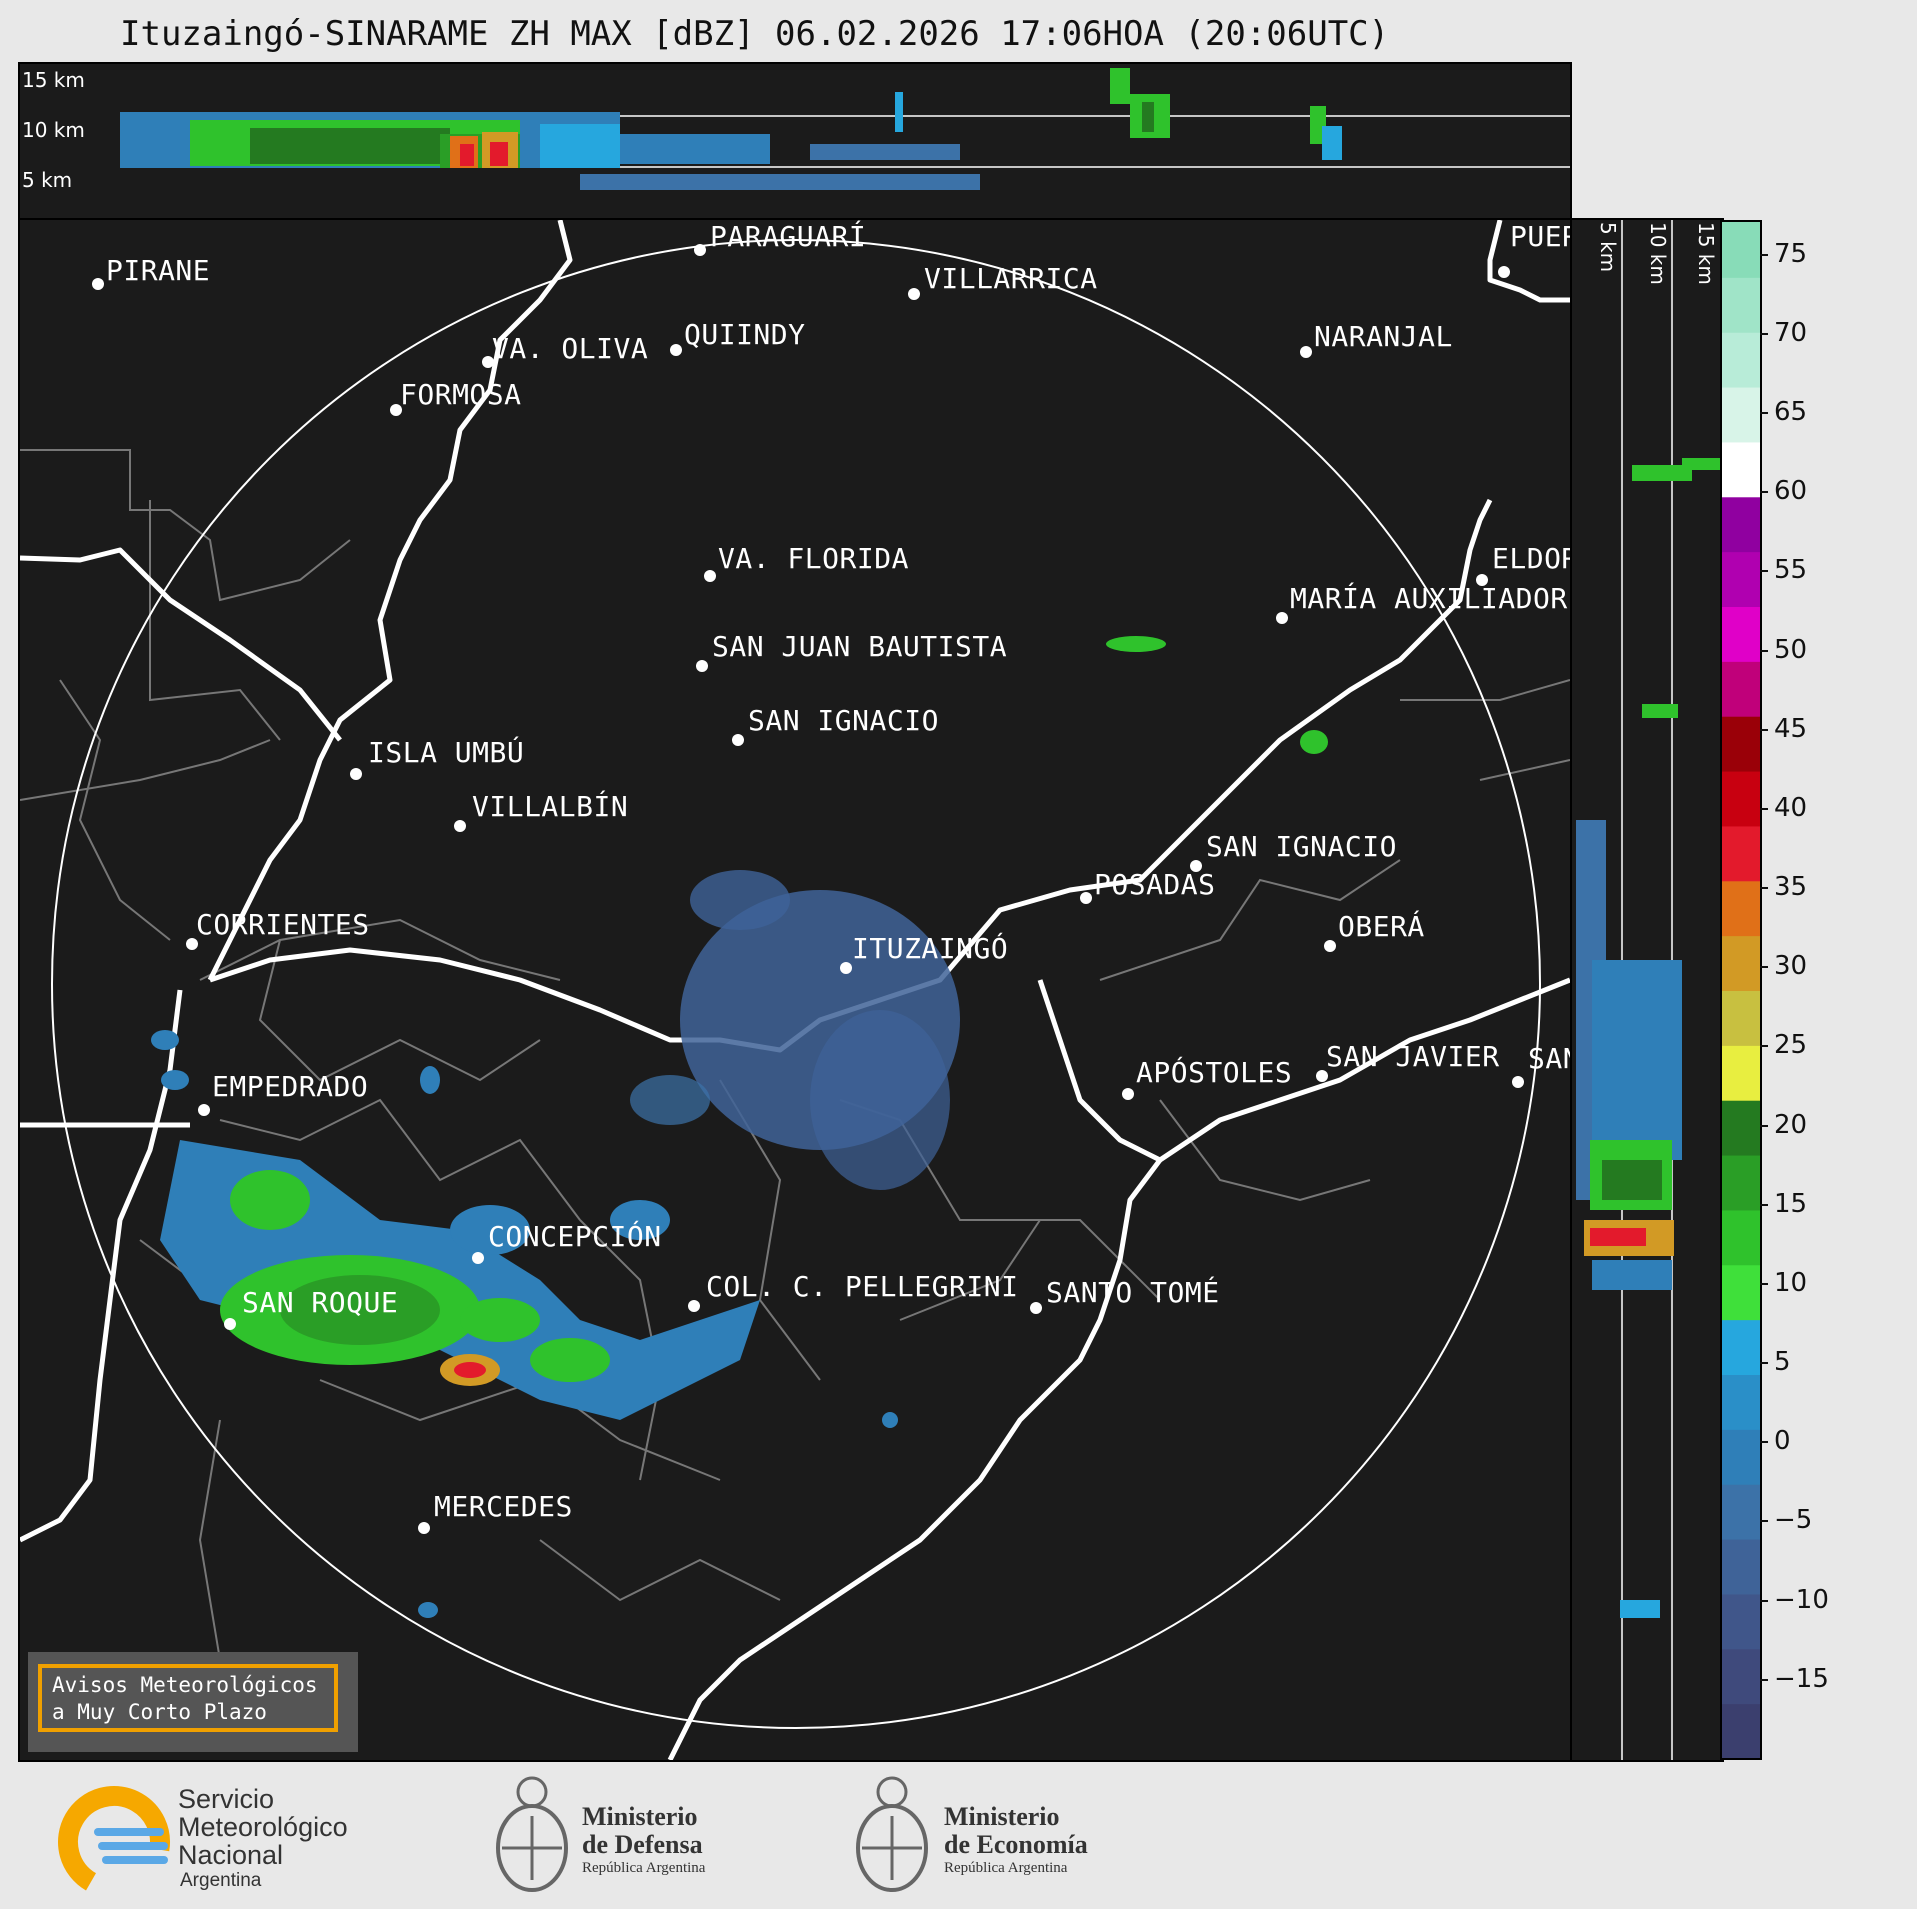  Describe the element at coordinates (1658, 253) in the screenshot. I see `height-label-10km-vertical: 10 km` at that location.